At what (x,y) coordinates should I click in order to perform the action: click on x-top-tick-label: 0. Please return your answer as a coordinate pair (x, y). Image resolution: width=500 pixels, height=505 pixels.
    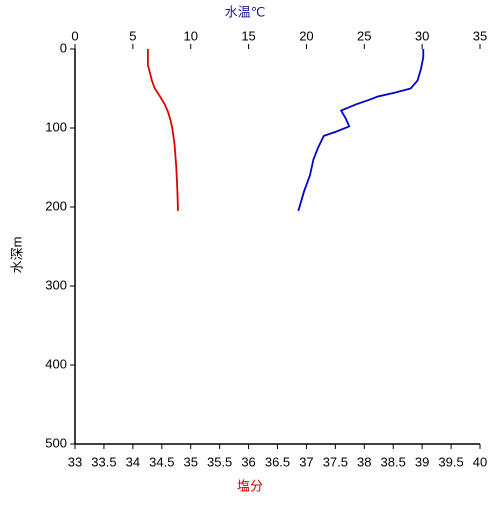
    Looking at the image, I should click on (74, 35).